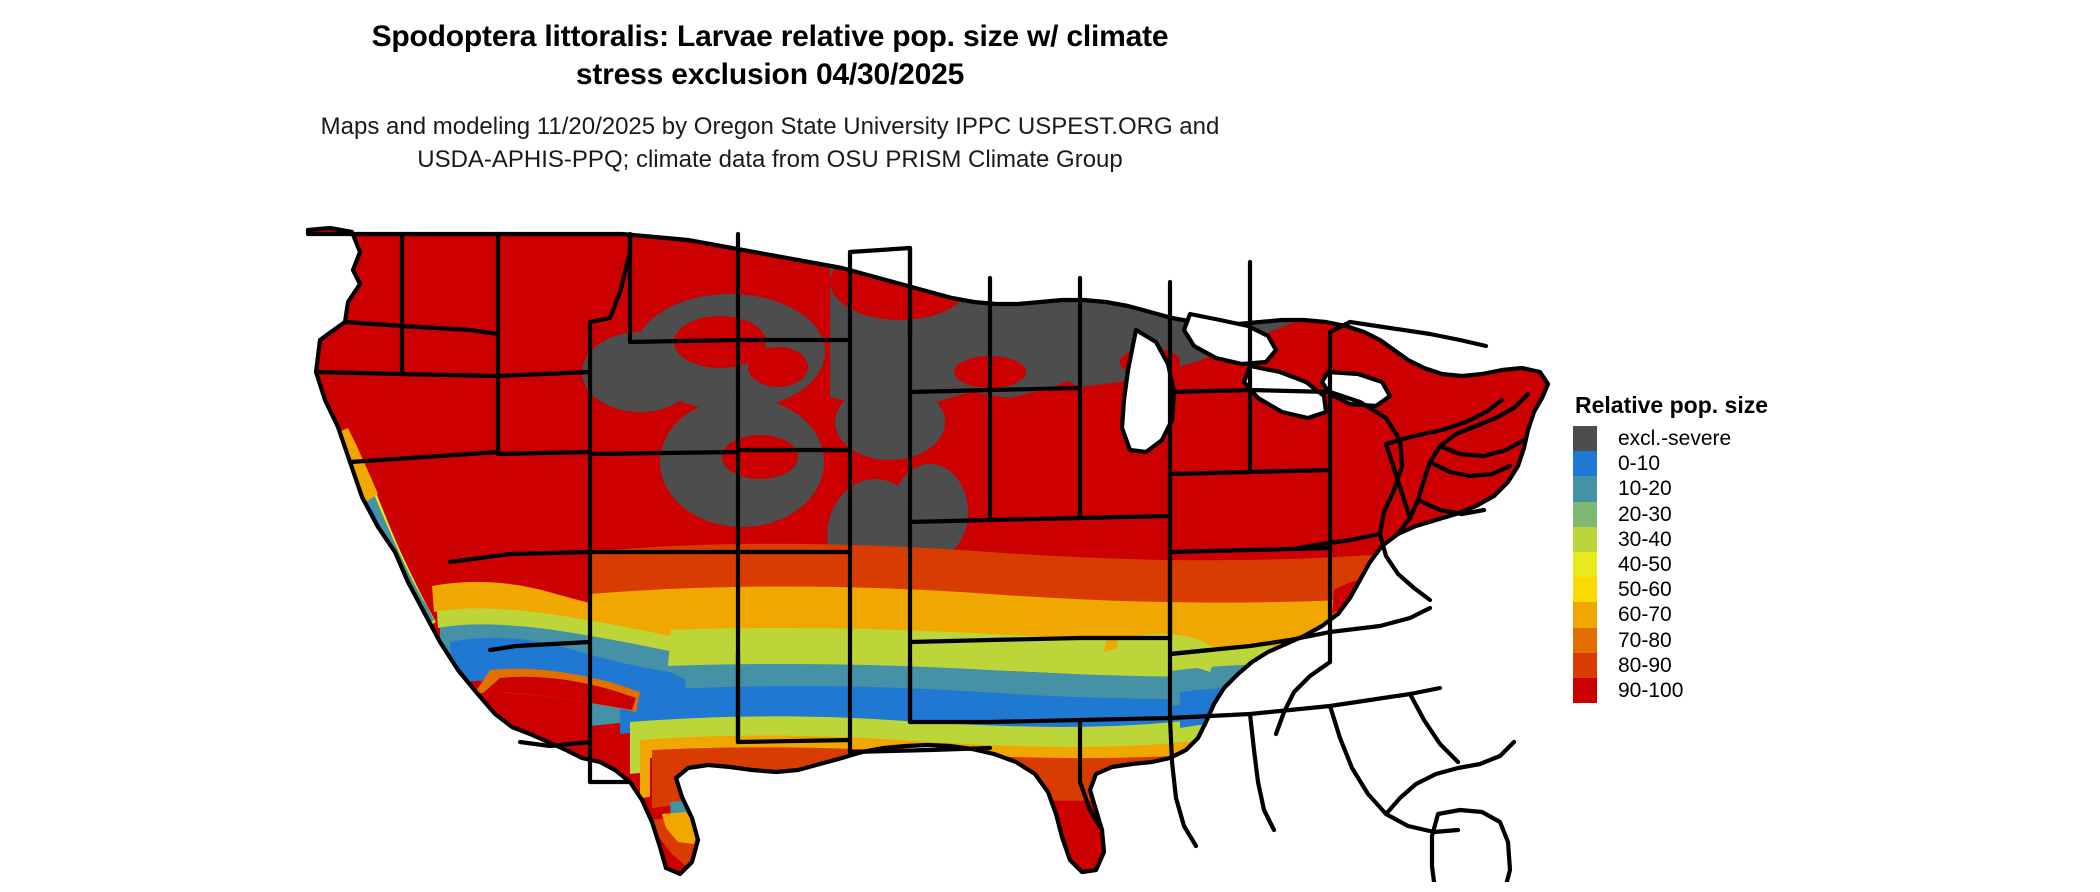  What do you see at coordinates (1738, 690) in the screenshot?
I see `legend-item: 90-100` at bounding box center [1738, 690].